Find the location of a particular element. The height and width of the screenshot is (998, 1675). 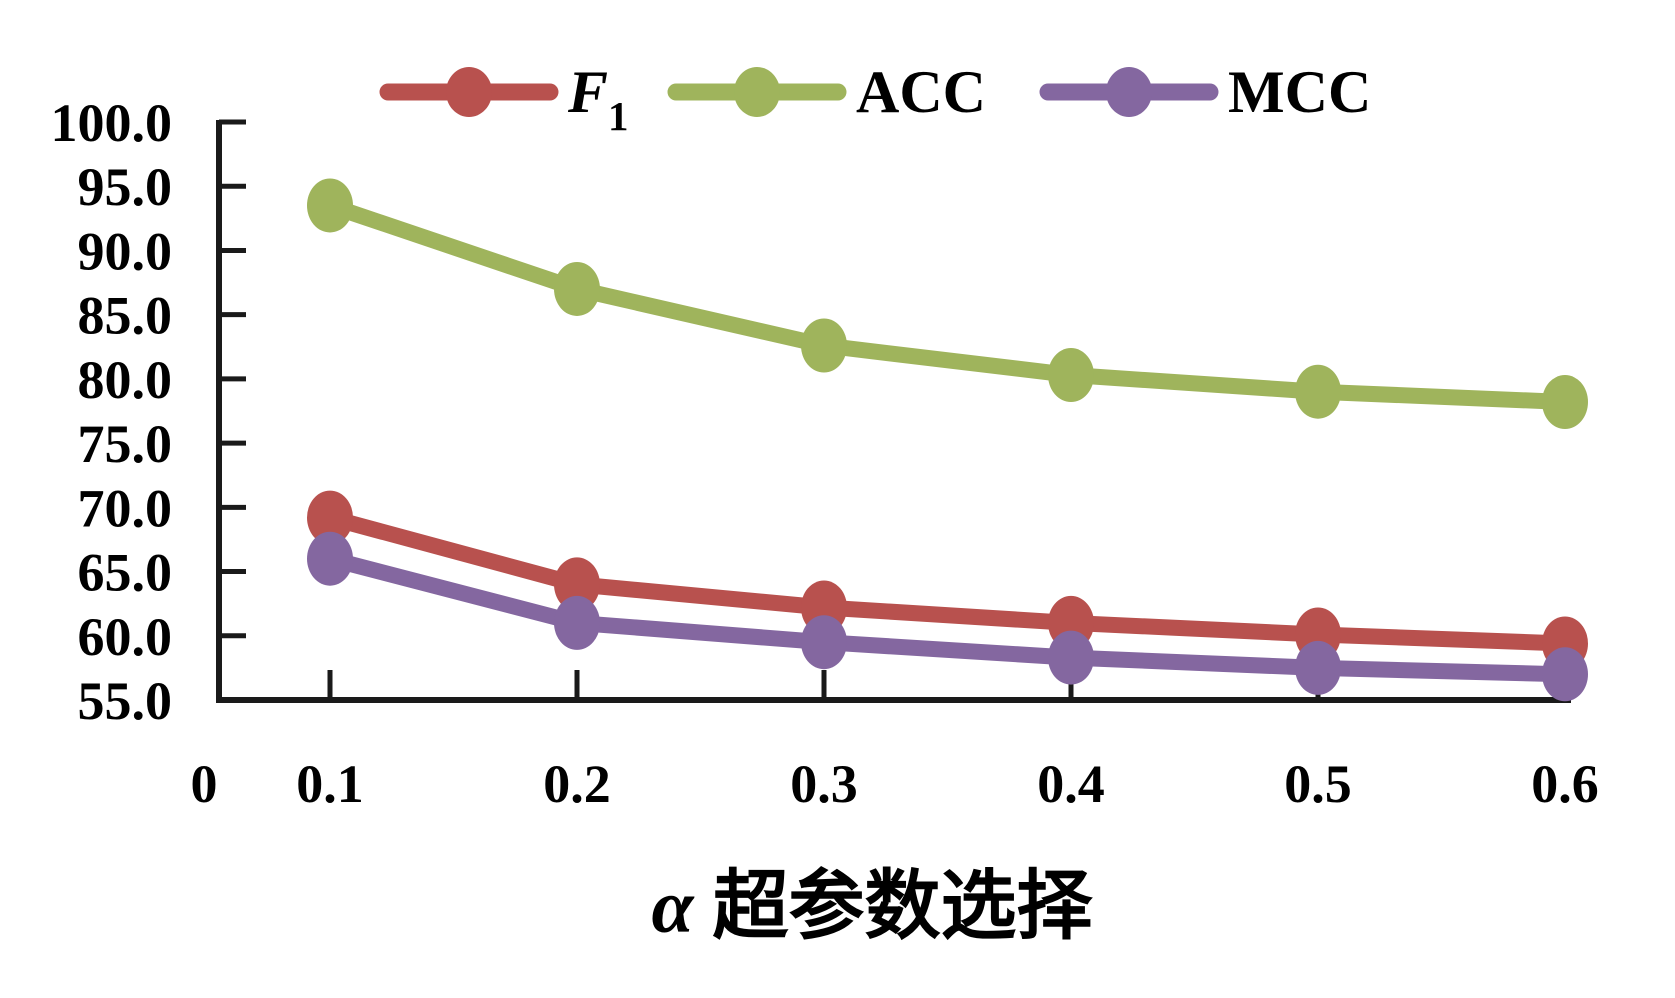

x-tick-label-0.4: 0.4 is located at coordinates (1071, 784).